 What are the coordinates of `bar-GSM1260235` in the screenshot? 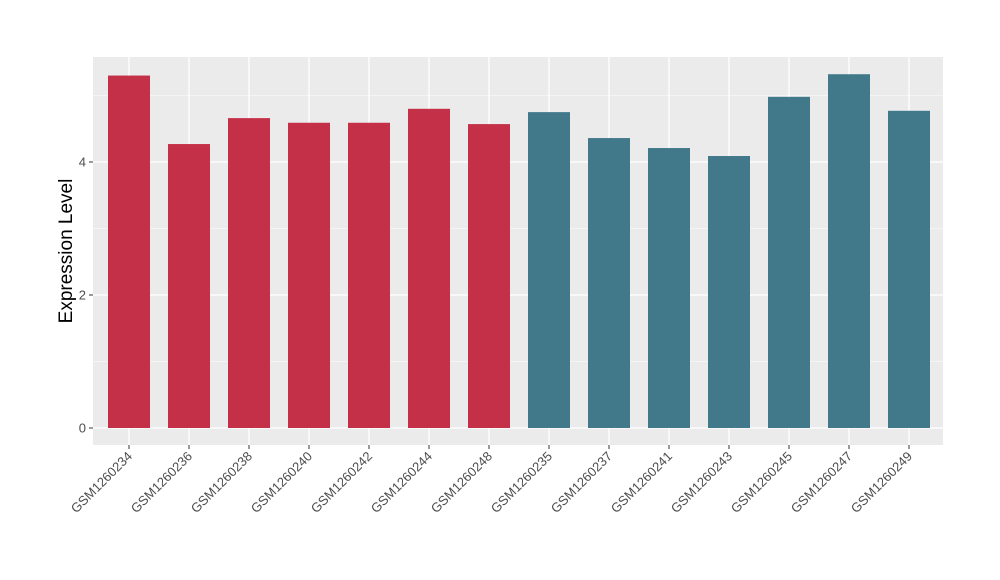 It's located at (549, 270).